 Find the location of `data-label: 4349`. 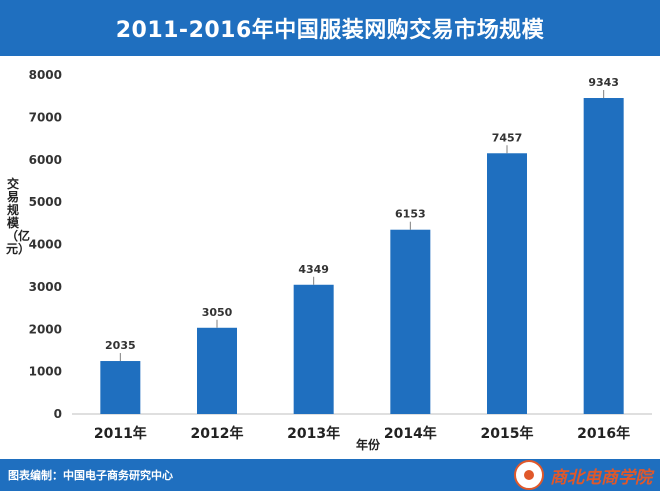

data-label: 4349 is located at coordinates (313, 269).